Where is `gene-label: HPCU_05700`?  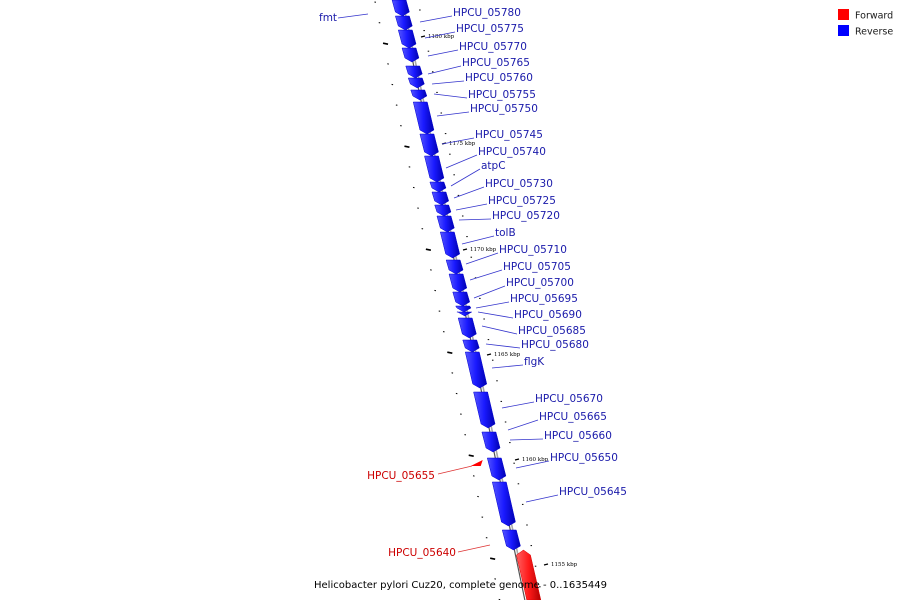
gene-label: HPCU_05700 is located at coordinates (540, 283).